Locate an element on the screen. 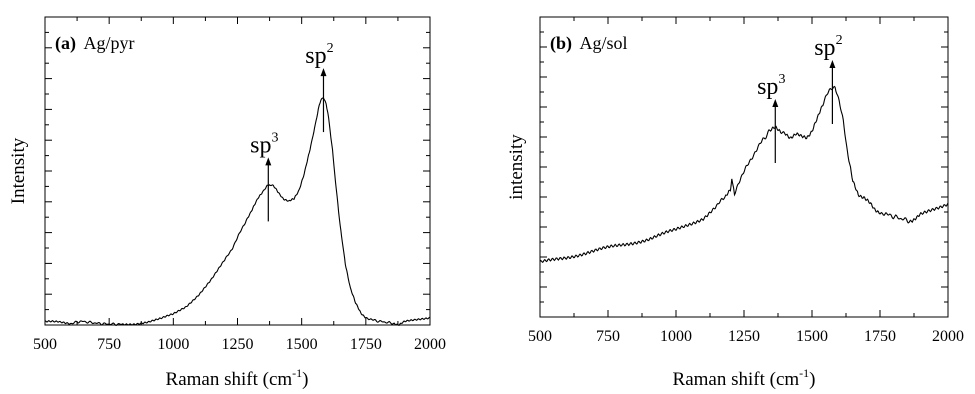  panel-b-ylabel: intensity is located at coordinates (516, 167).